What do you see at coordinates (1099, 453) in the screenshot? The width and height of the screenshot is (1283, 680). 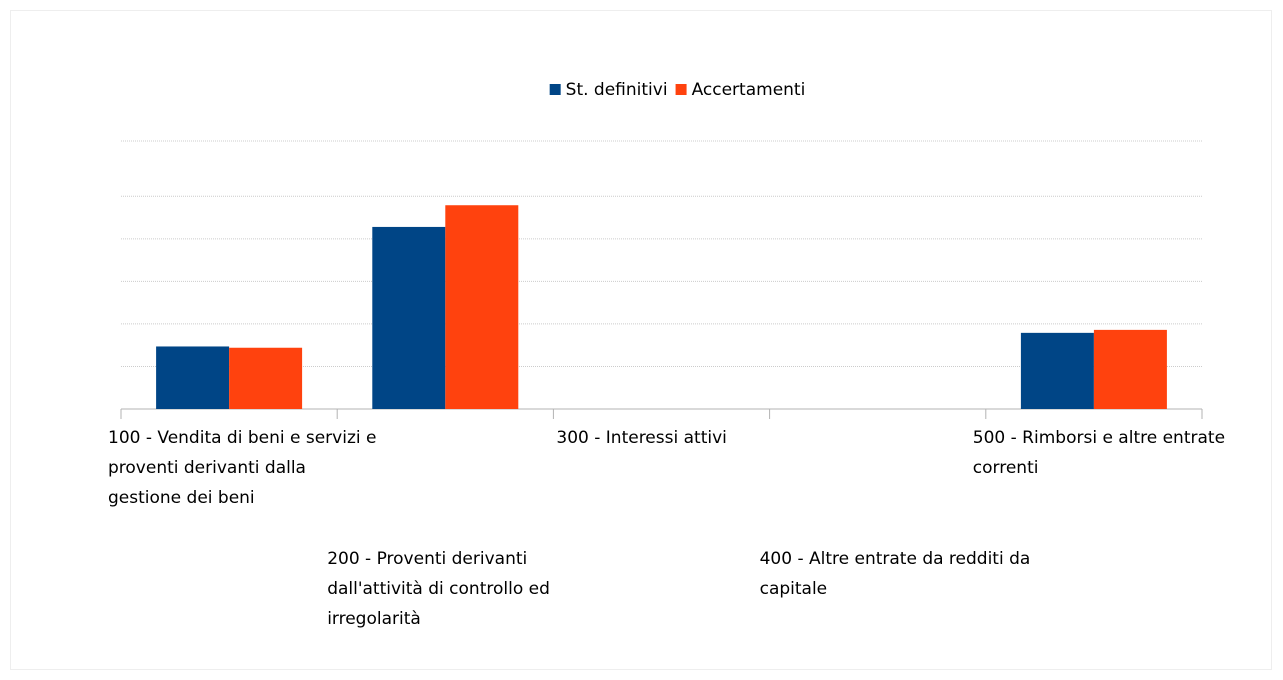 I see `x-tick-label: 500 - Rimborsi e altre entrate correnti` at bounding box center [1099, 453].